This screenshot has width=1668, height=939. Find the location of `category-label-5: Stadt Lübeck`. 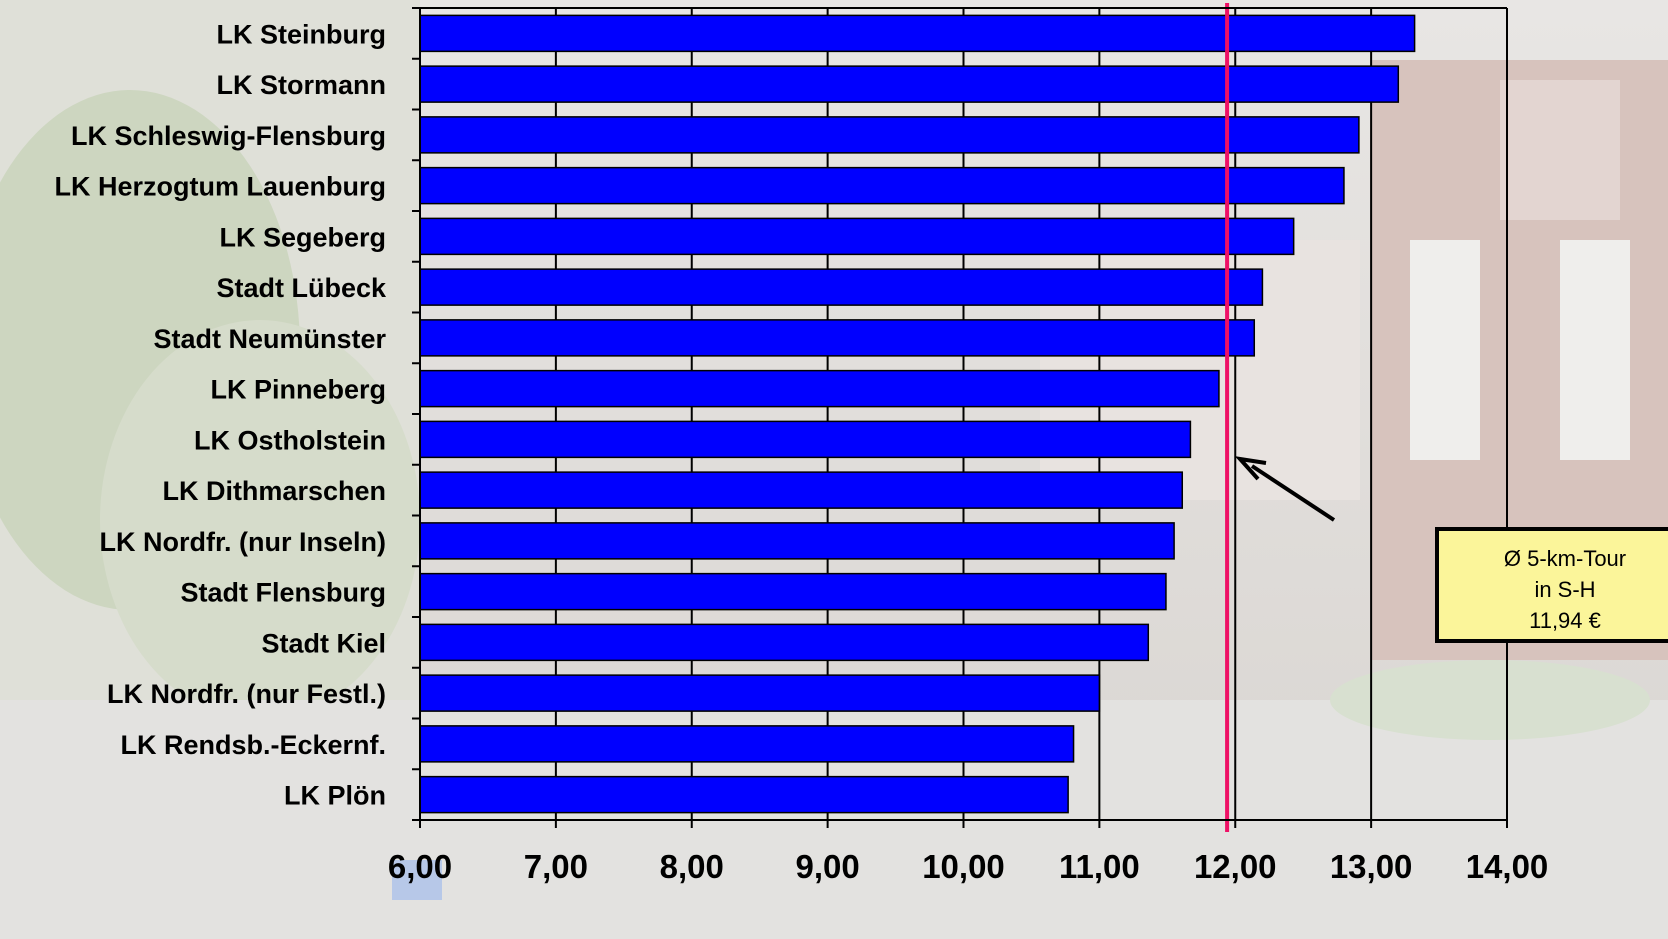

category-label-5: Stadt Lübeck is located at coordinates (301, 288).